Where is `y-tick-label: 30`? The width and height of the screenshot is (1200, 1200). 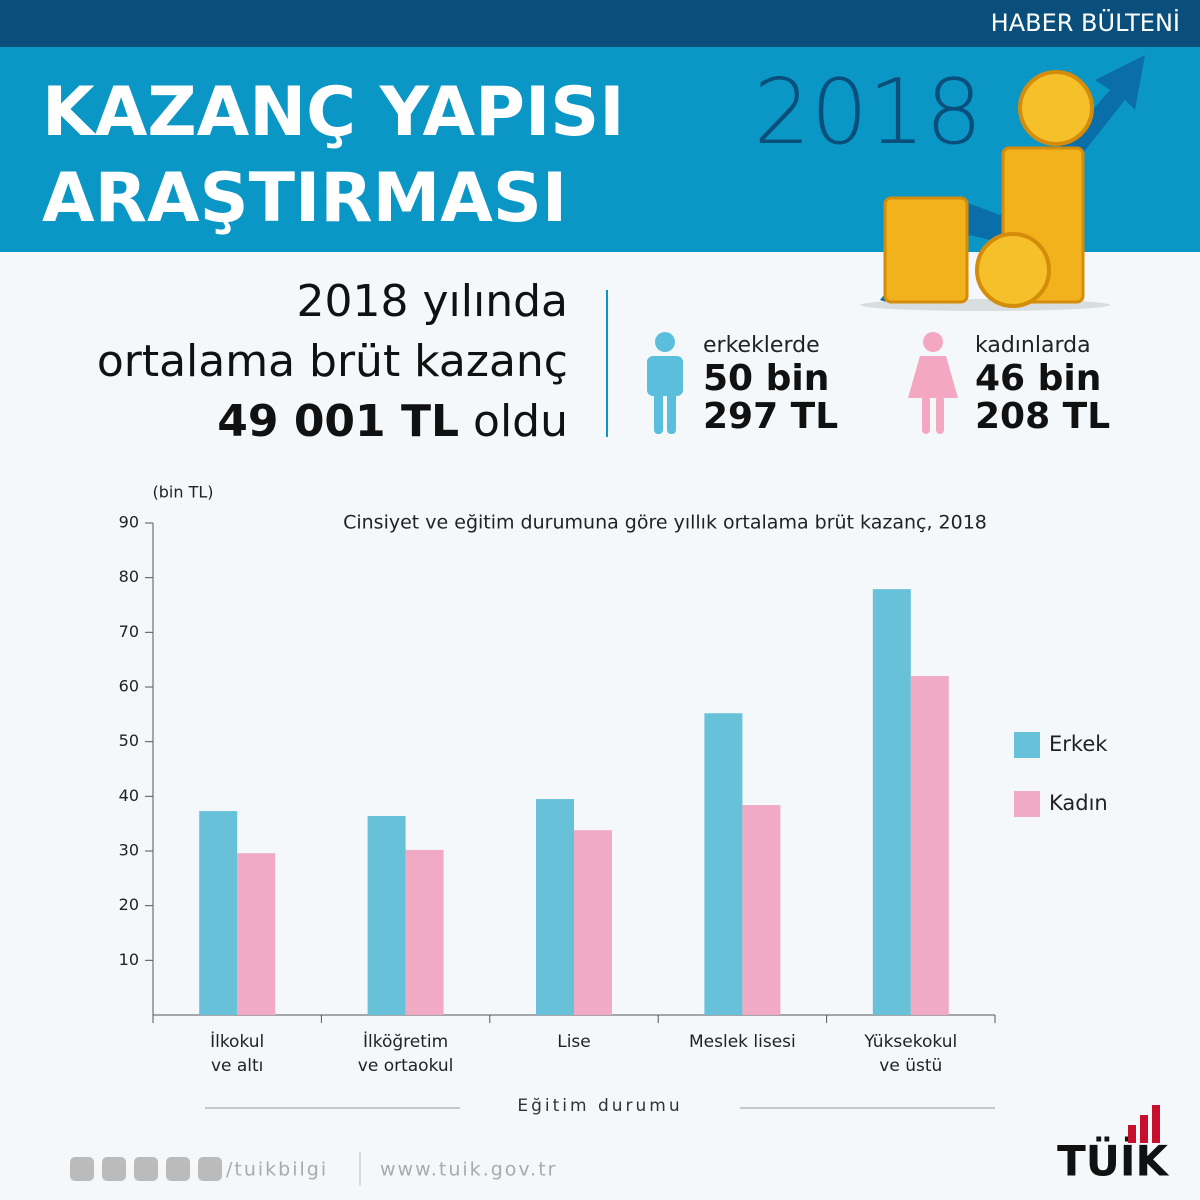 y-tick-label: 30 is located at coordinates (129, 850).